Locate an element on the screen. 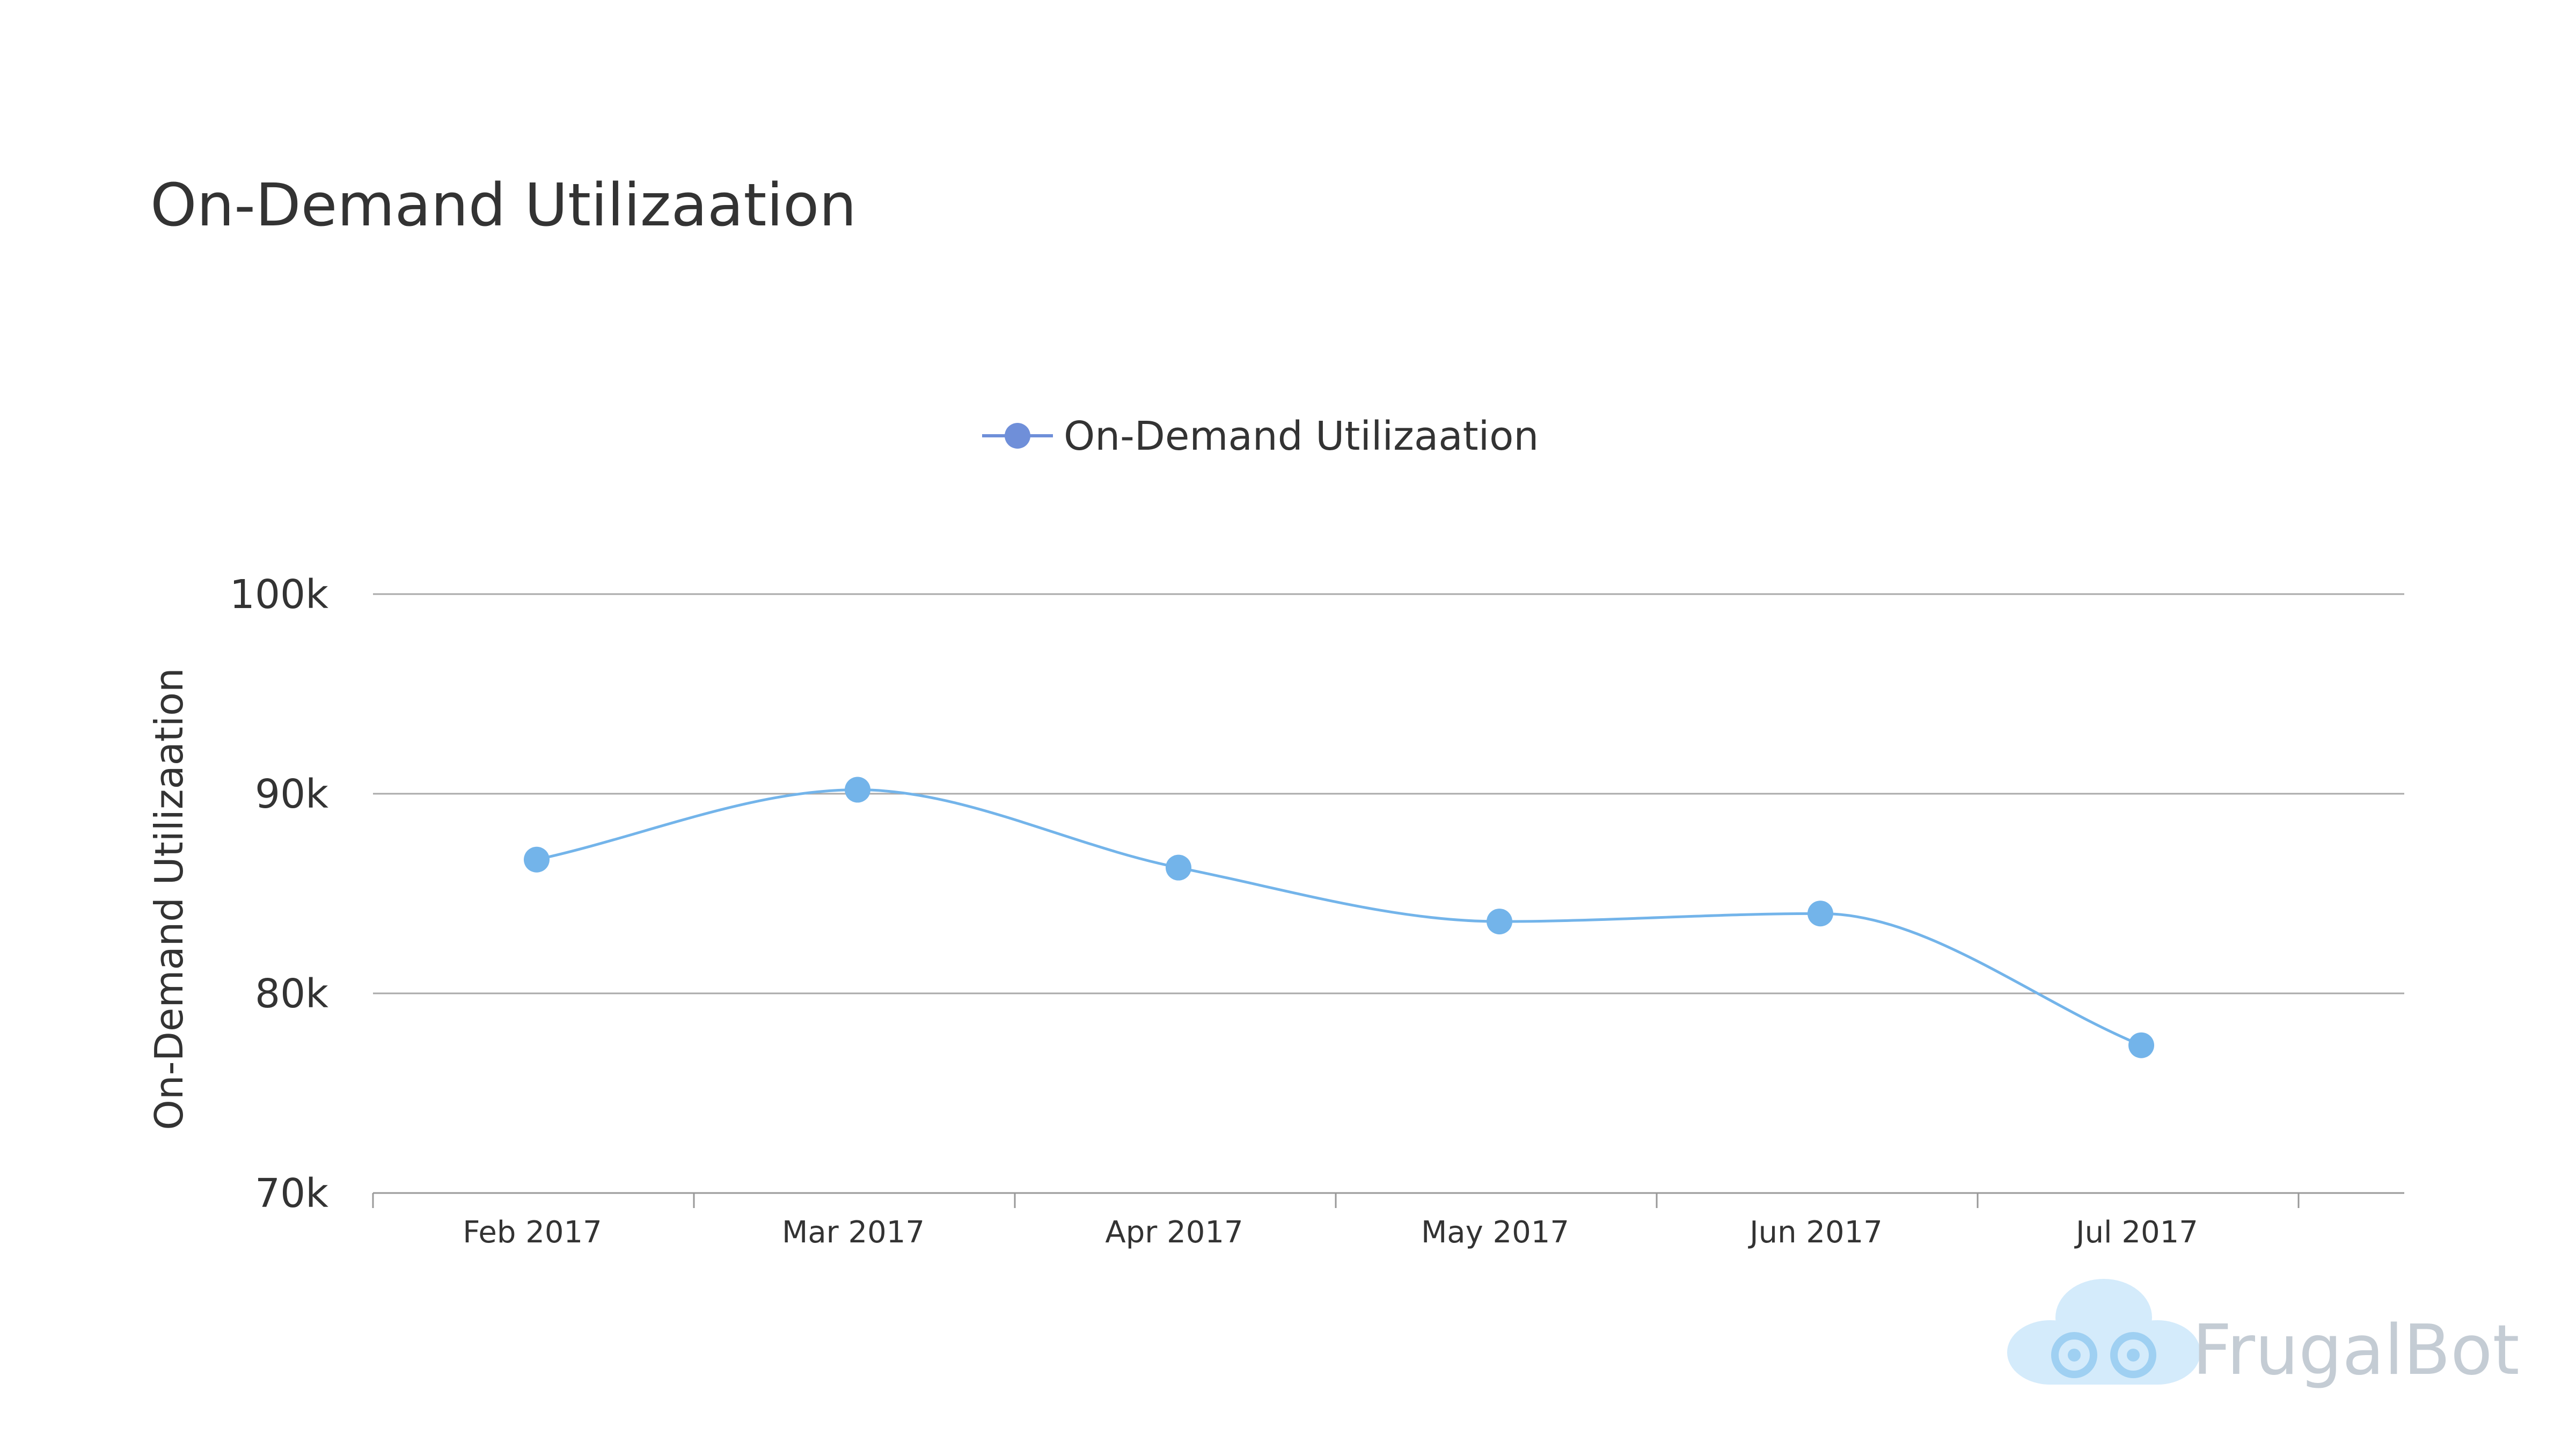 This screenshot has width=2576, height=1449. y-tick-label: 80k is located at coordinates (291, 994).